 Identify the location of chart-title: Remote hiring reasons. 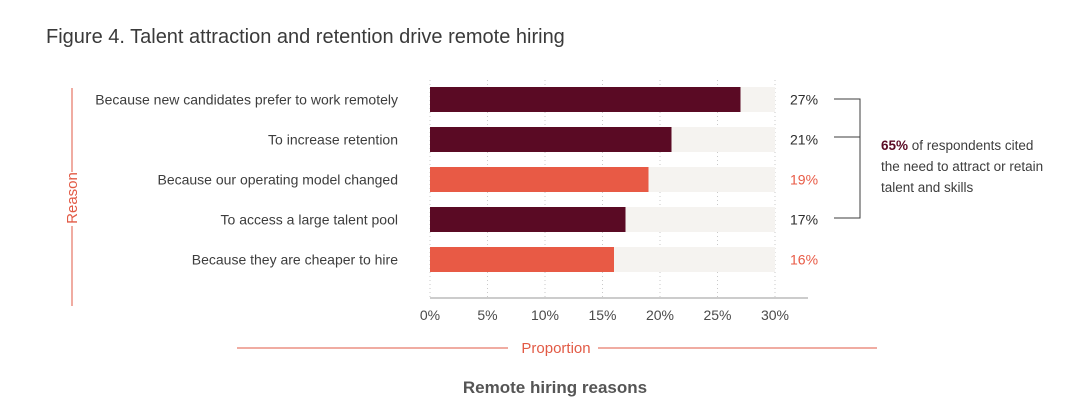
(555, 387).